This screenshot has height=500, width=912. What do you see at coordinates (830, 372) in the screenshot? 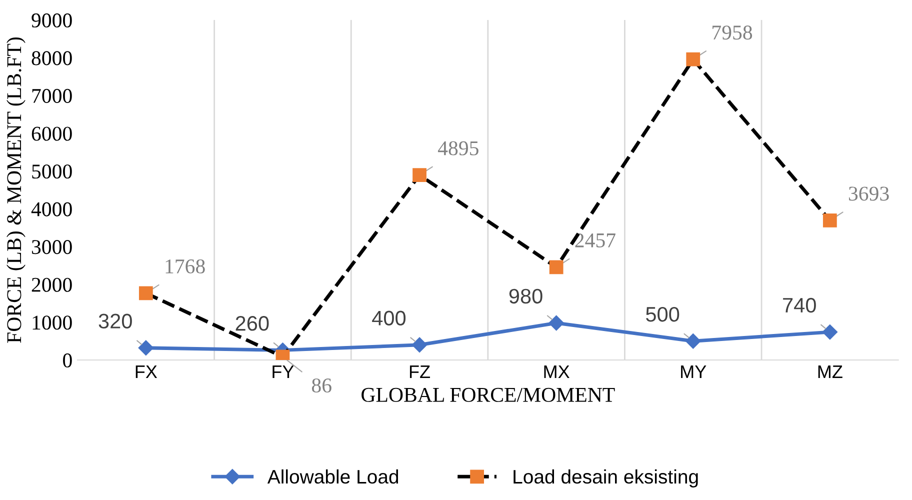
I see `x-tick-label: MZ` at bounding box center [830, 372].